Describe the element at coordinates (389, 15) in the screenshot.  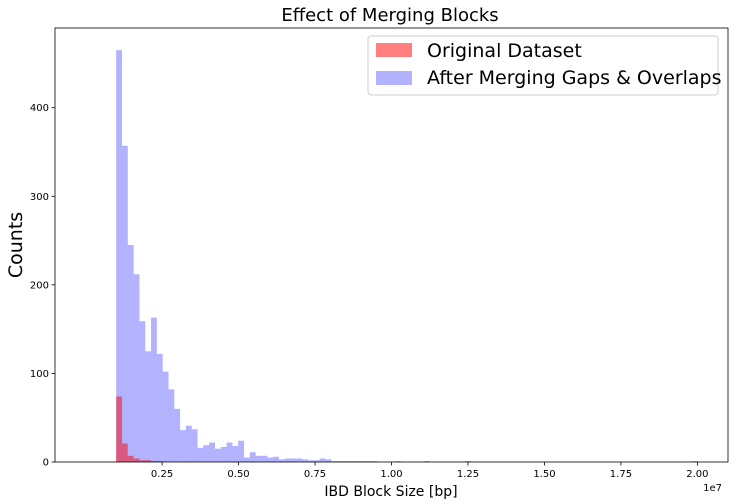
I see `chart-title: Effect of Merging Blocks` at that location.